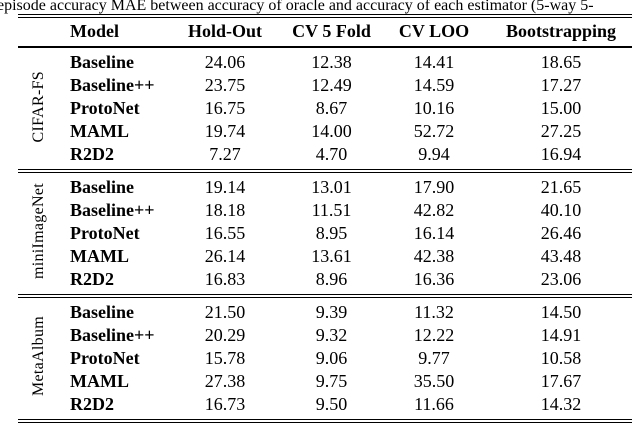  I want to click on group-label-cell: CIFAR-FS, so click(39, 109).